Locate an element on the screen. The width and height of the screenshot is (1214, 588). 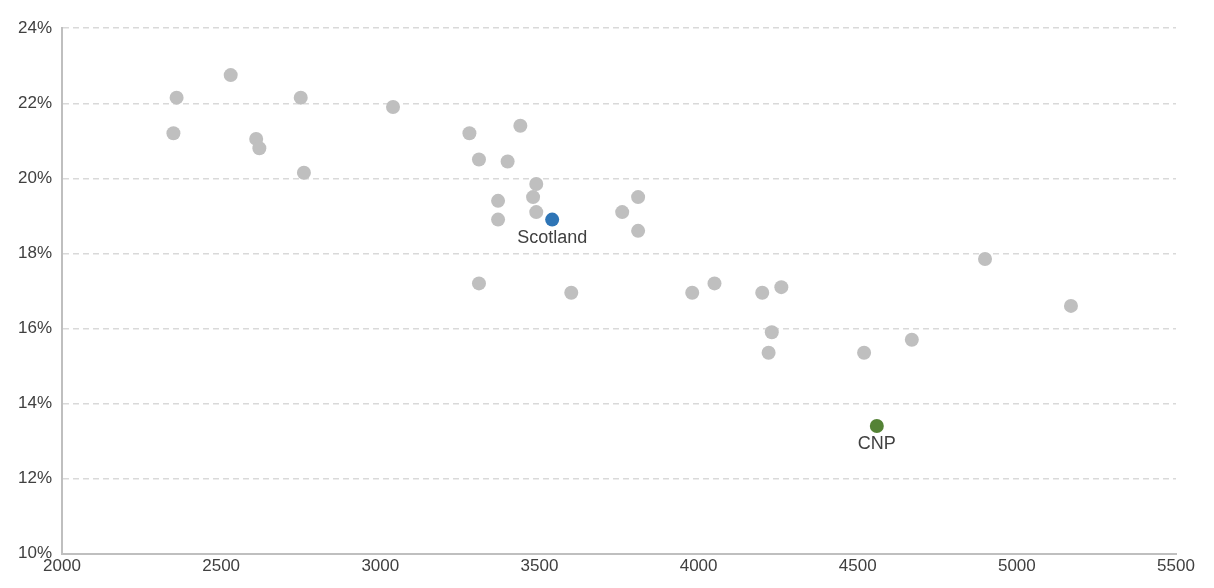
series-label: CNP is located at coordinates (876, 442).